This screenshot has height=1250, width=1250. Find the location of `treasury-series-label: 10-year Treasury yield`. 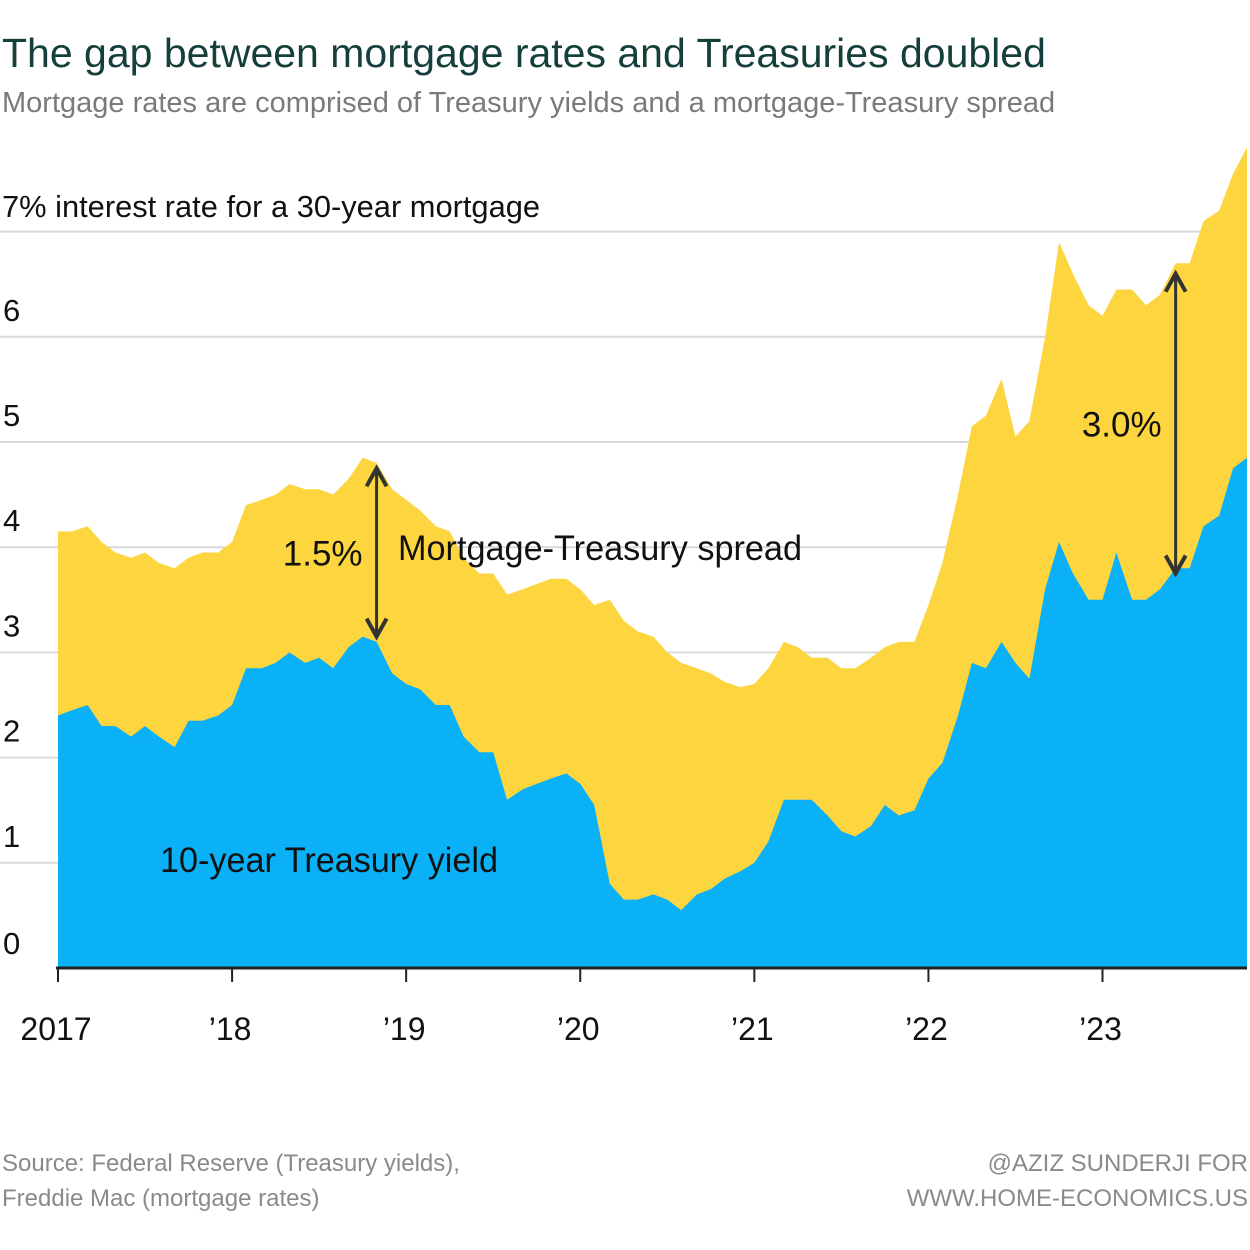

treasury-series-label: 10-year Treasury yield is located at coordinates (329, 860).